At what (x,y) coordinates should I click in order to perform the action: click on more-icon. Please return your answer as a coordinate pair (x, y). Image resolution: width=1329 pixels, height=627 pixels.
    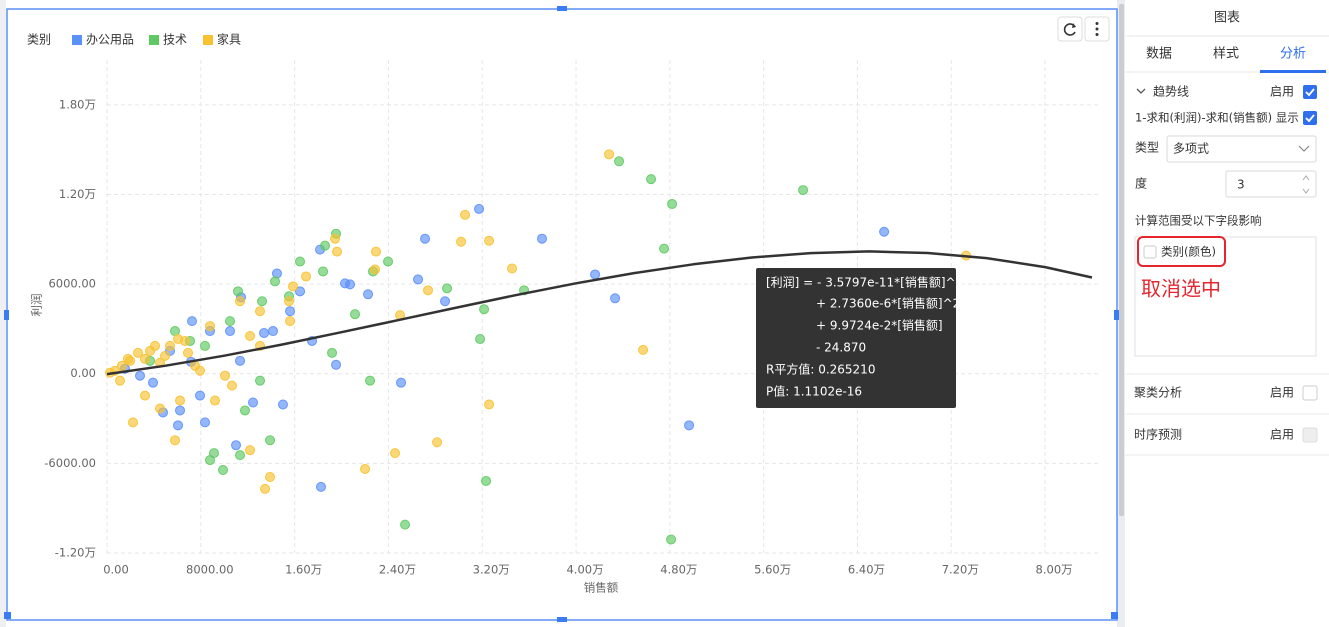
    Looking at the image, I should click on (1097, 29).